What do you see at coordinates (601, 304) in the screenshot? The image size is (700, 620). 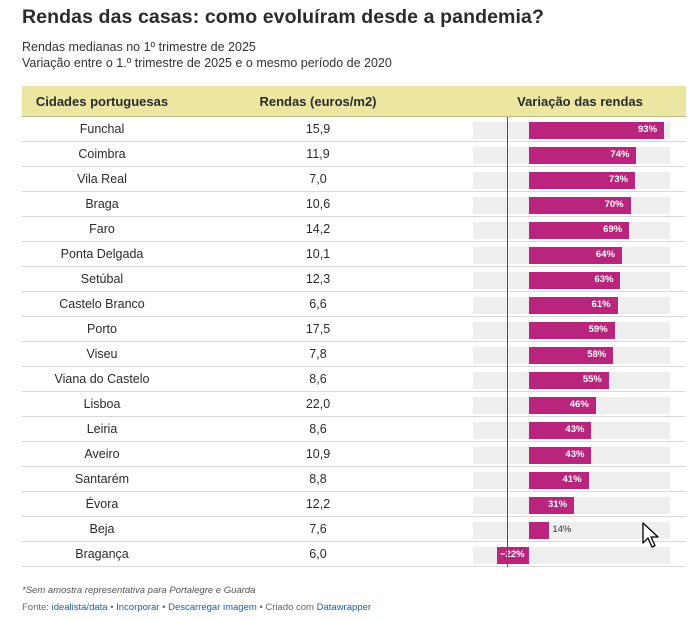 I see `variation-value-label: 61%` at bounding box center [601, 304].